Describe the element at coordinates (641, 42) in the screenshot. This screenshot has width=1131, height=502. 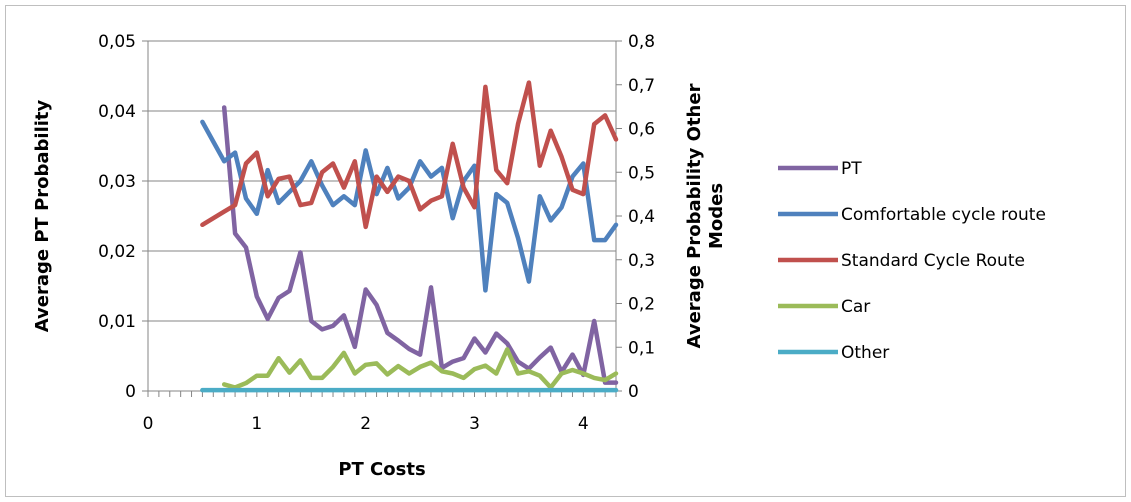
I see `right-y-tick-label-8: 0,8` at that location.